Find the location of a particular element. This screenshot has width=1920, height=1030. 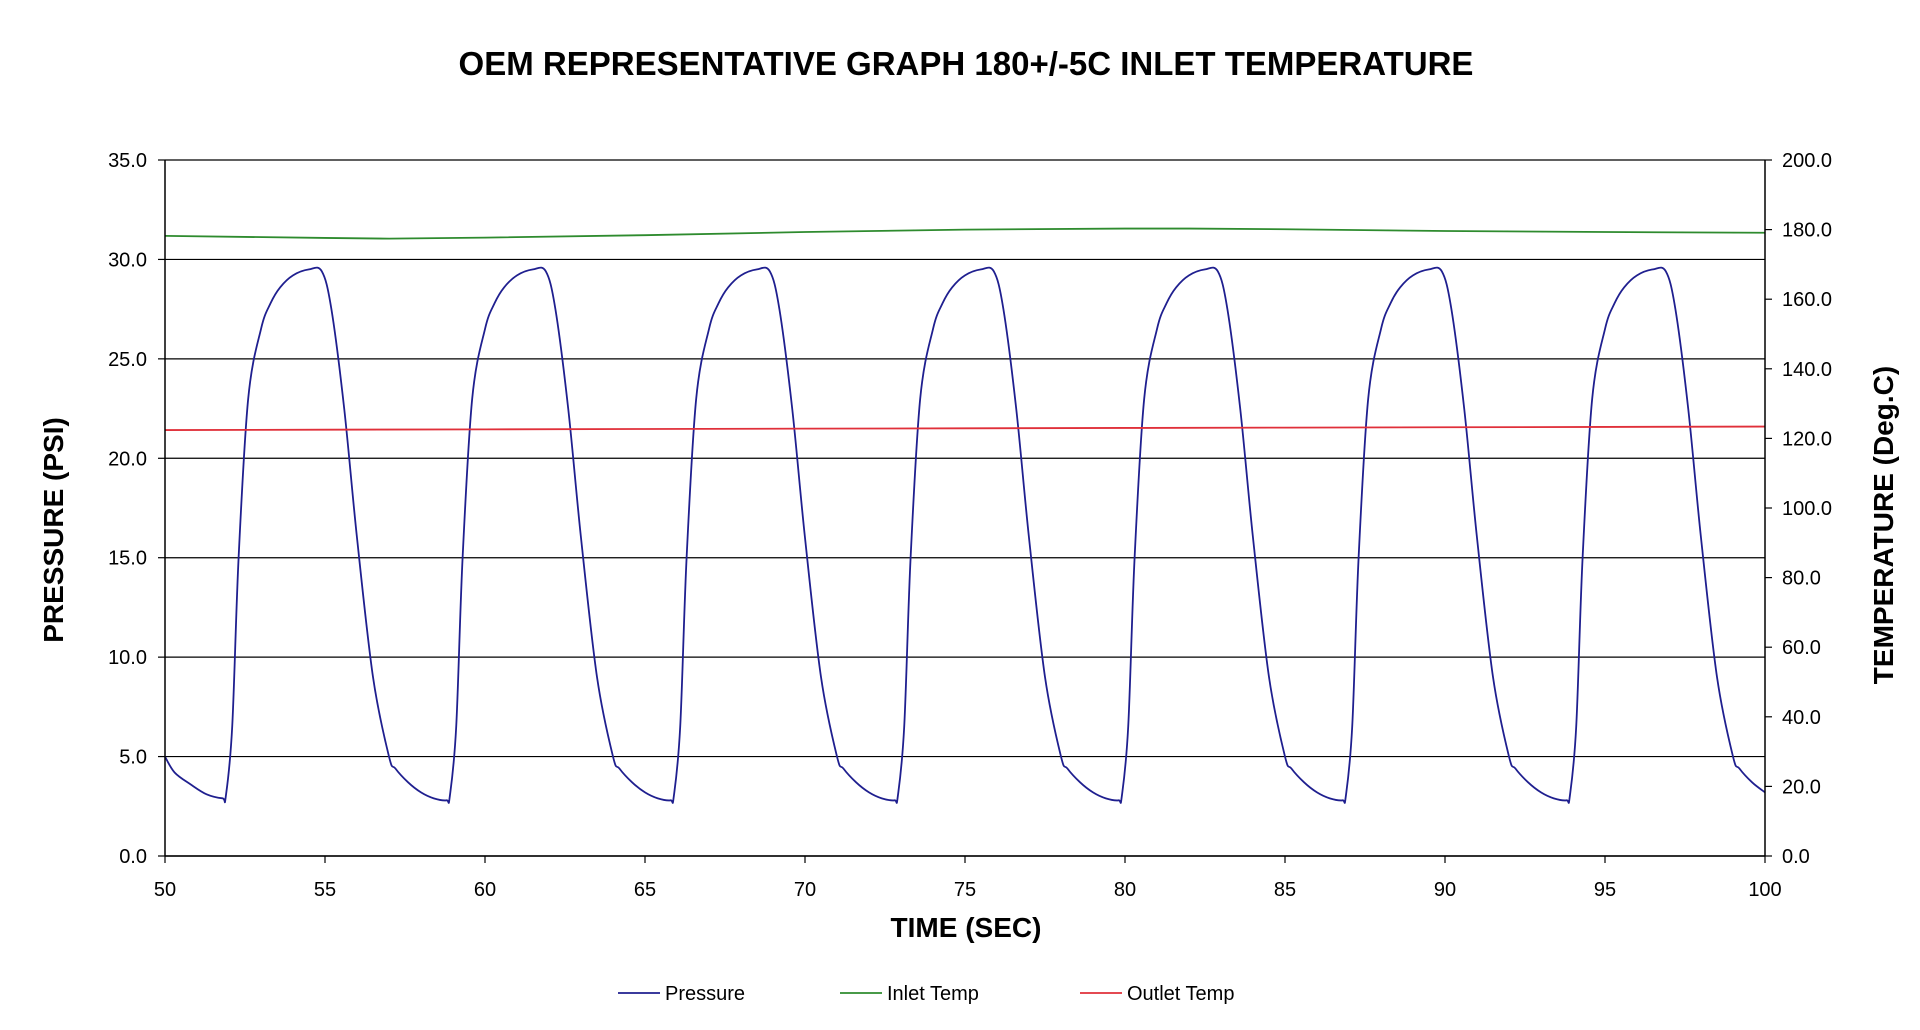

y-tick-label: 0.0 is located at coordinates (133, 857).